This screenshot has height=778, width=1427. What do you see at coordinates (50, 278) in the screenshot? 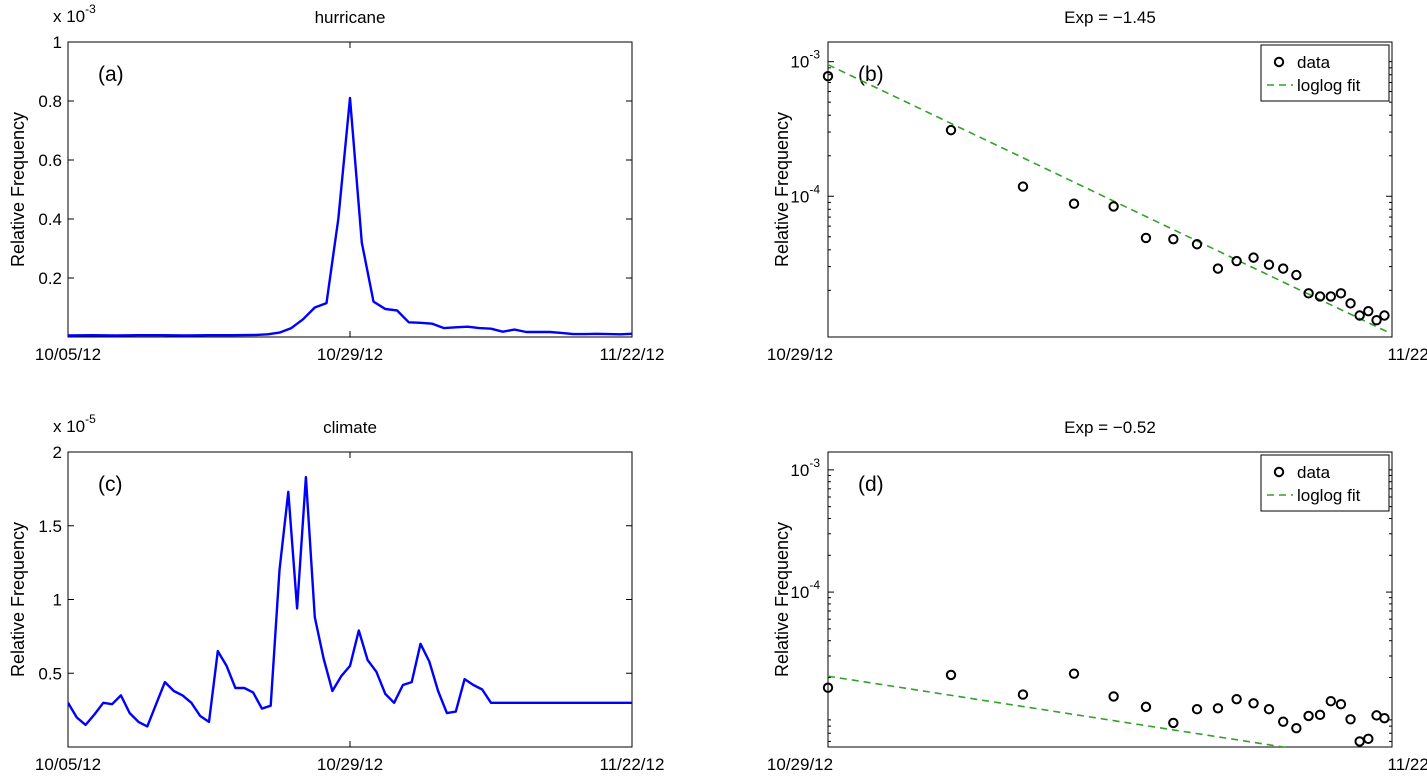
I see `y-tick-label: 0.2` at bounding box center [50, 278].